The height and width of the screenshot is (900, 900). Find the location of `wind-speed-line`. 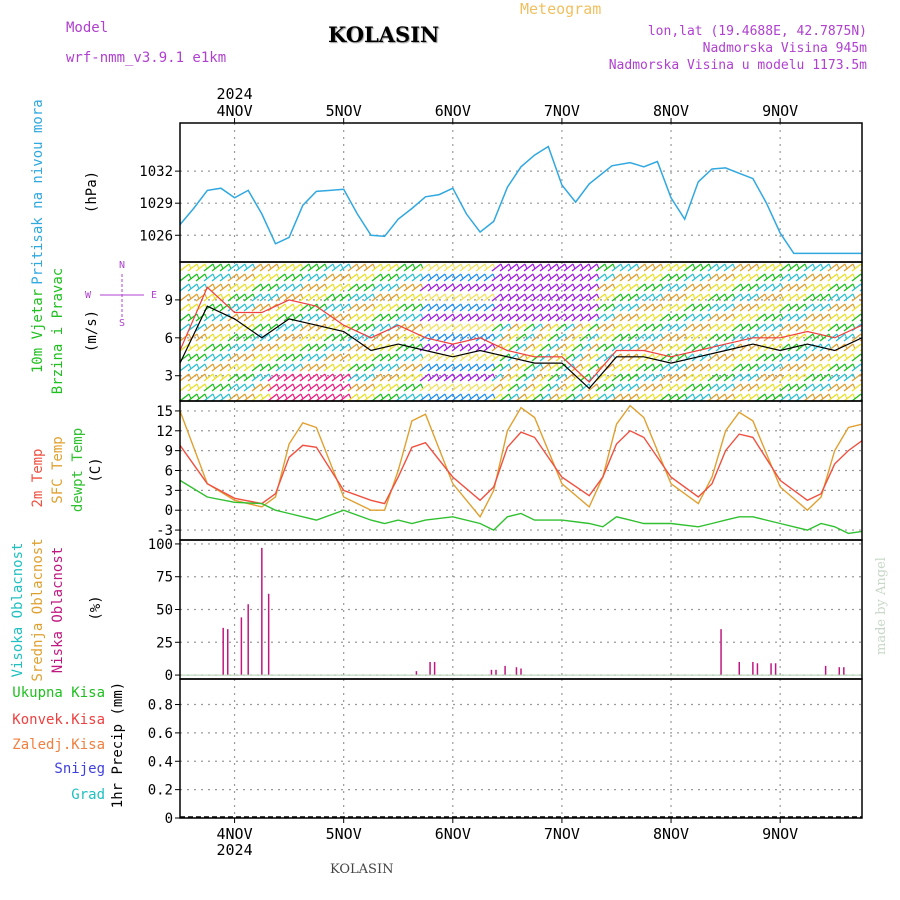

wind-speed-line is located at coordinates (521, 347).